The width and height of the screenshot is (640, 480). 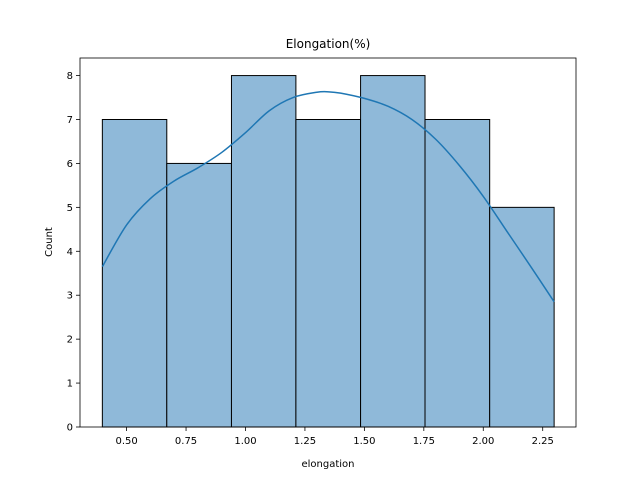 What do you see at coordinates (245, 441) in the screenshot?
I see `x-tick-label: 1.00` at bounding box center [245, 441].